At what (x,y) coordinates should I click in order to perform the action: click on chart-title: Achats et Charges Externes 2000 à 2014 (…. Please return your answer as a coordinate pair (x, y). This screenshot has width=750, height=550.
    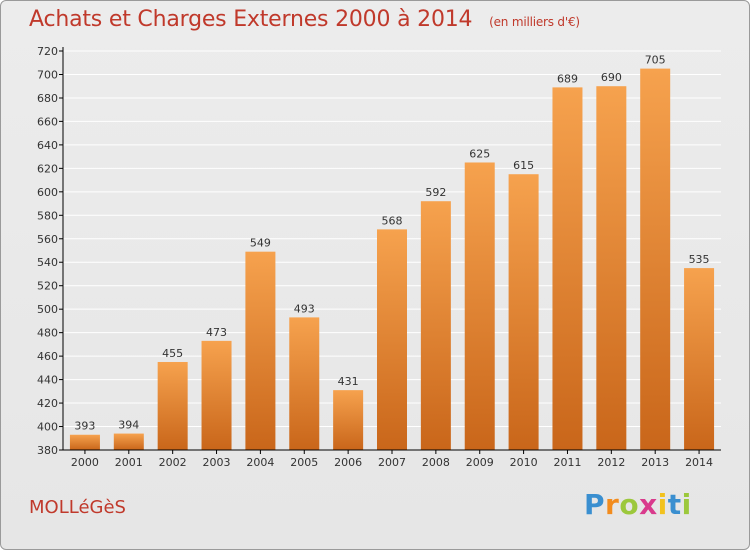
    Looking at the image, I should click on (304, 19).